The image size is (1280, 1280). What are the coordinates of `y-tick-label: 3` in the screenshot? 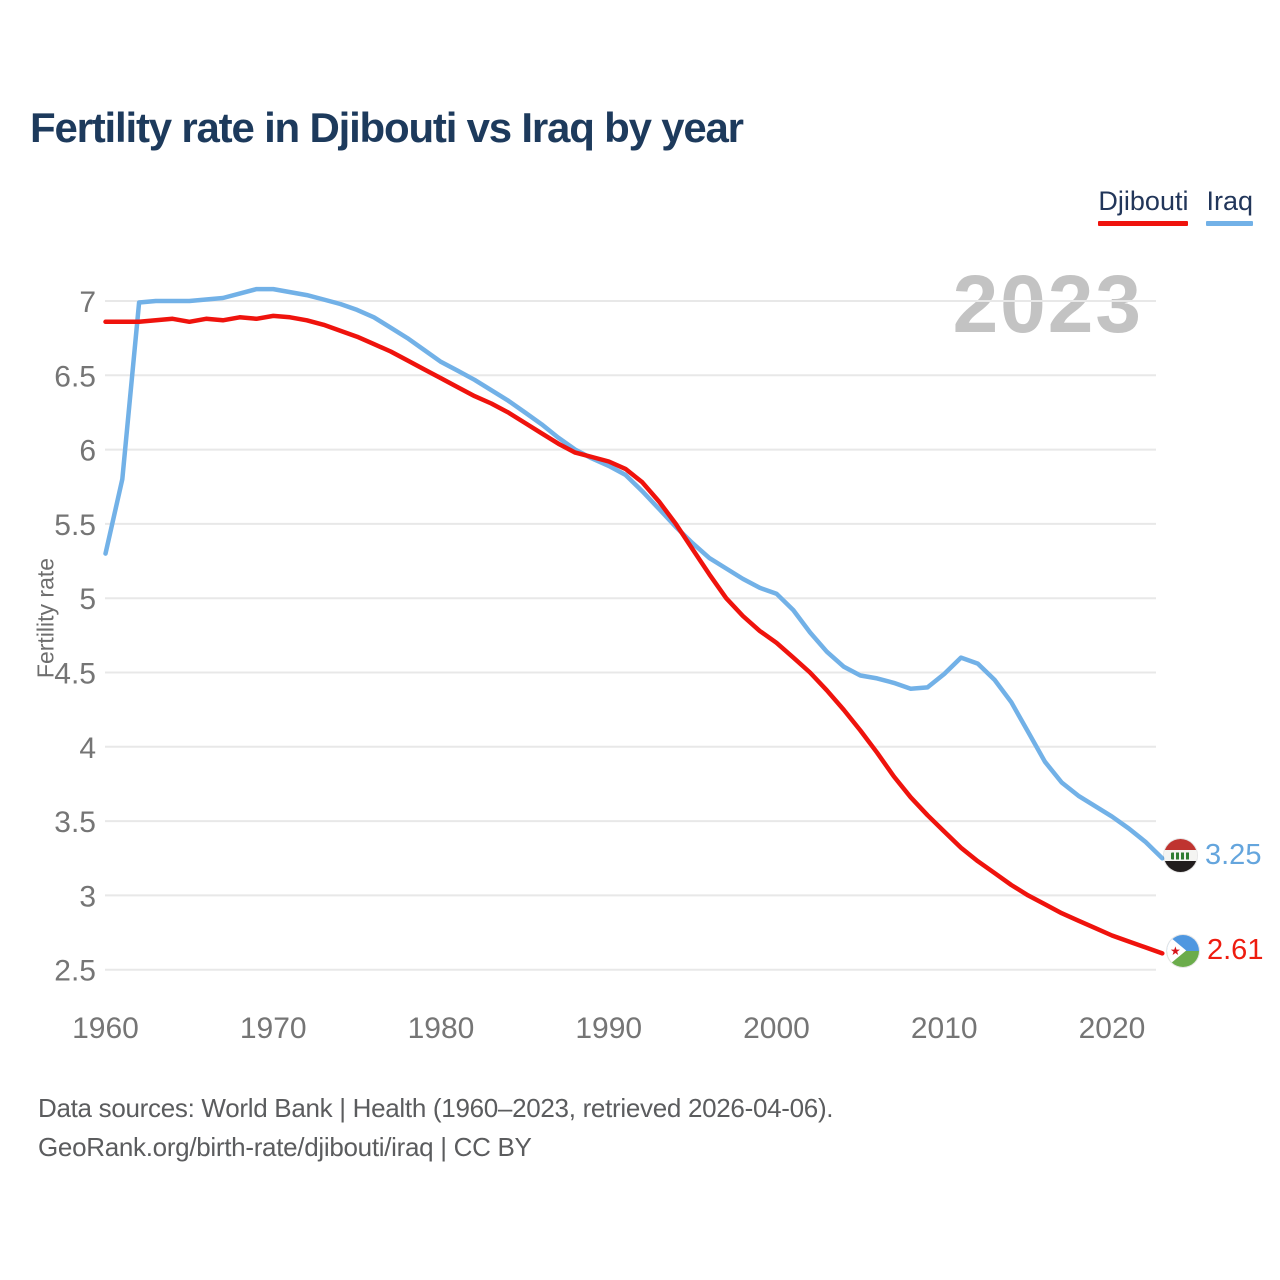 It's located at (87, 896).